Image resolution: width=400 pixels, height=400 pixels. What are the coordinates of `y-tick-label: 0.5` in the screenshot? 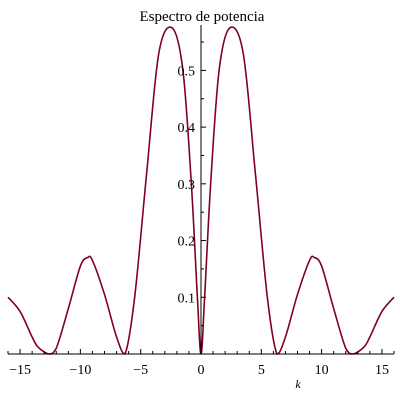 It's located at (187, 71).